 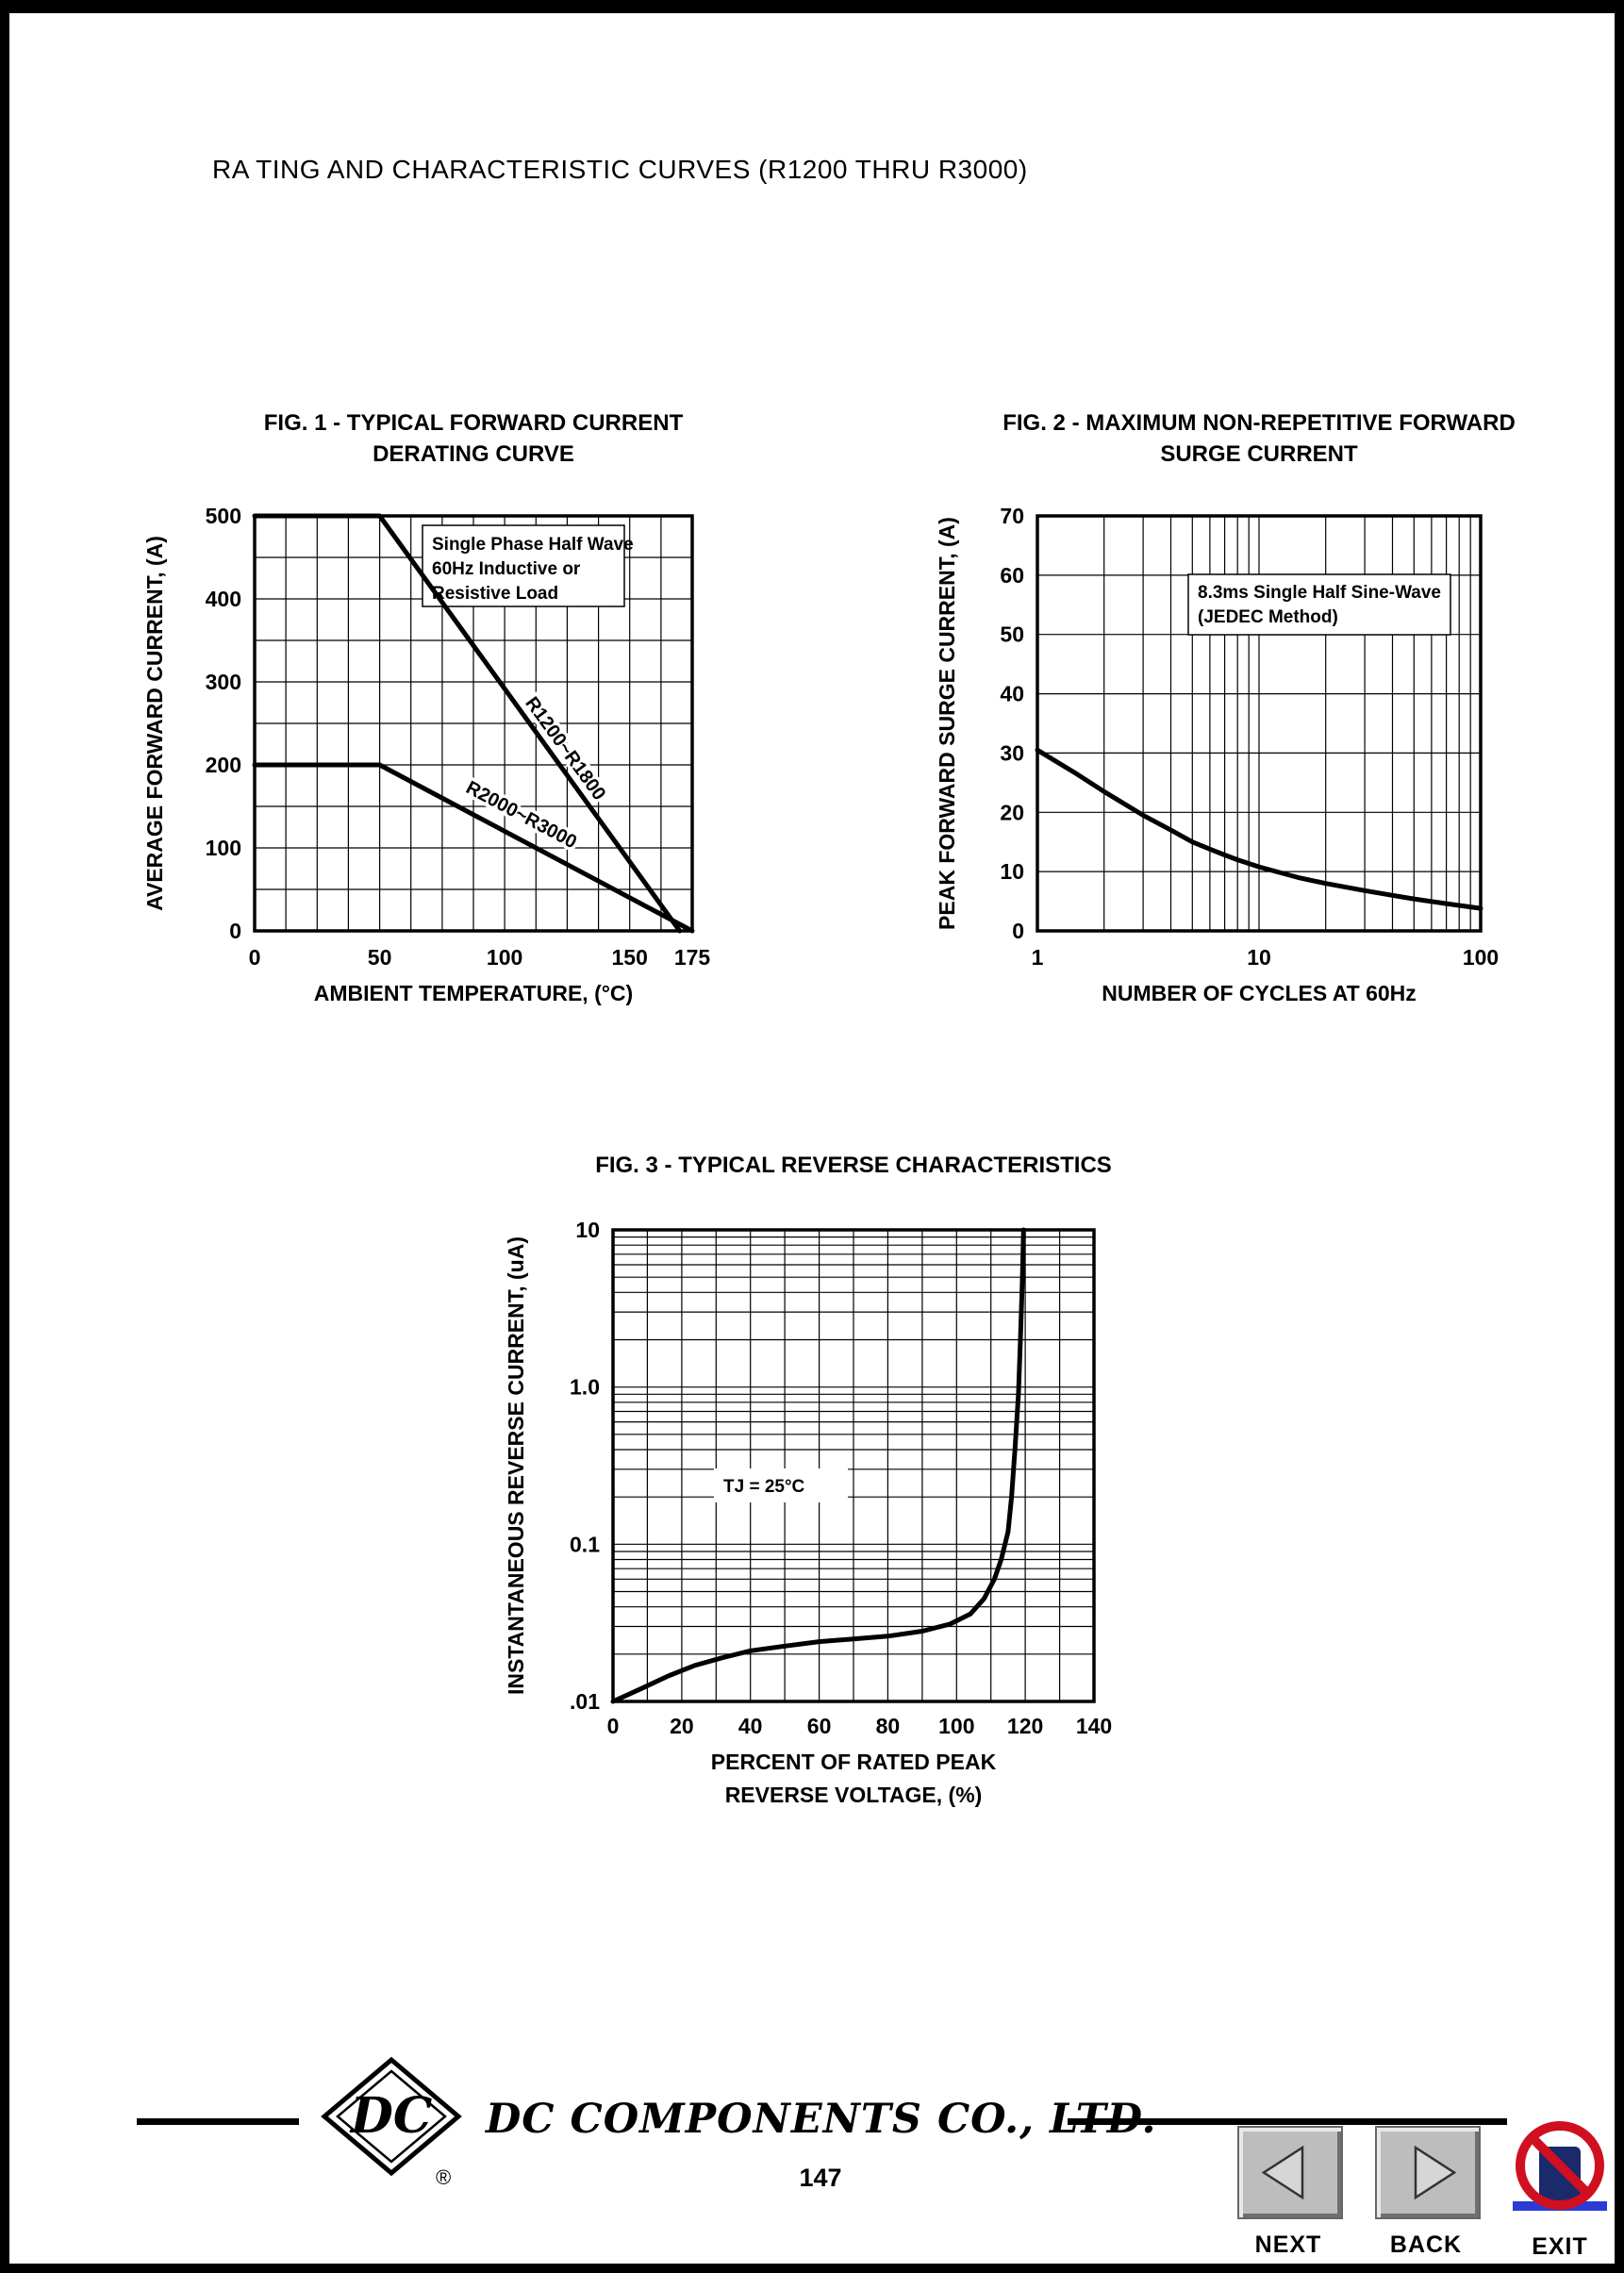 I want to click on back-label: BACK, so click(x=1426, y=2245).